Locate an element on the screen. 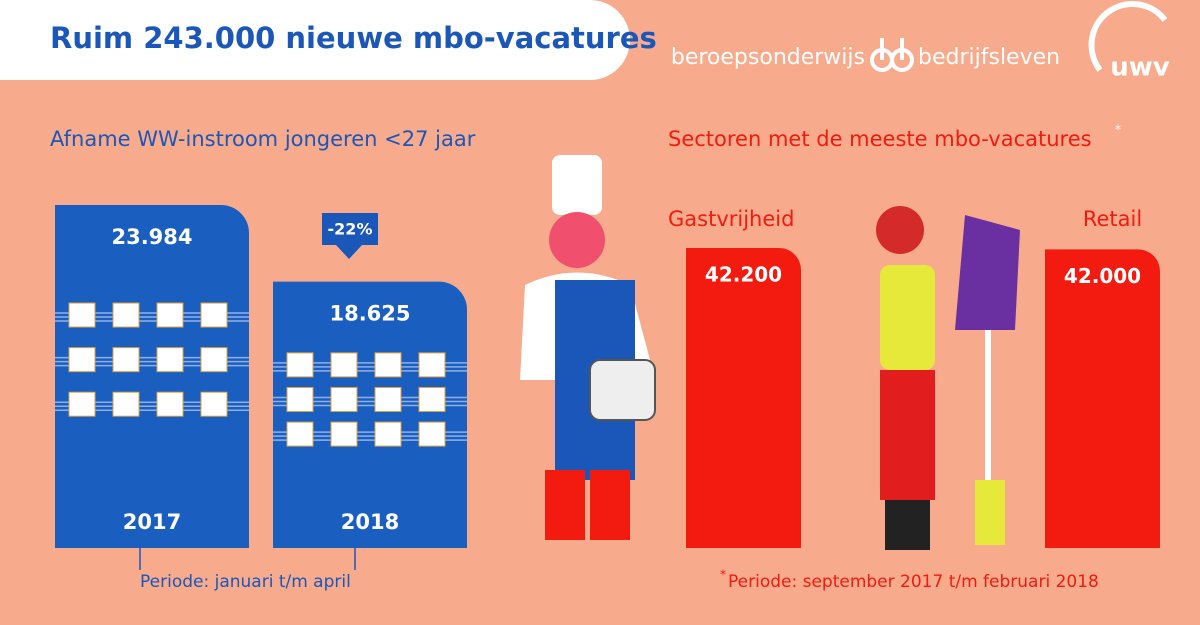 Image resolution: width=1200 pixels, height=625 pixels. header-band is located at coordinates (315, 40).